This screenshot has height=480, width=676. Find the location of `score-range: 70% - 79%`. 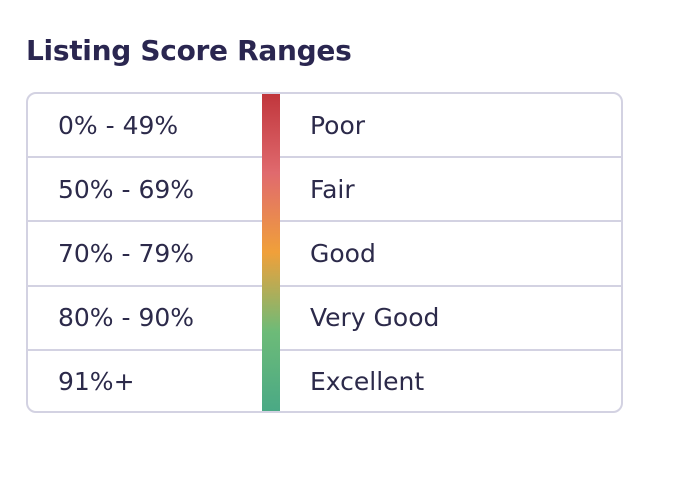

score-range: 70% - 79% is located at coordinates (126, 253).